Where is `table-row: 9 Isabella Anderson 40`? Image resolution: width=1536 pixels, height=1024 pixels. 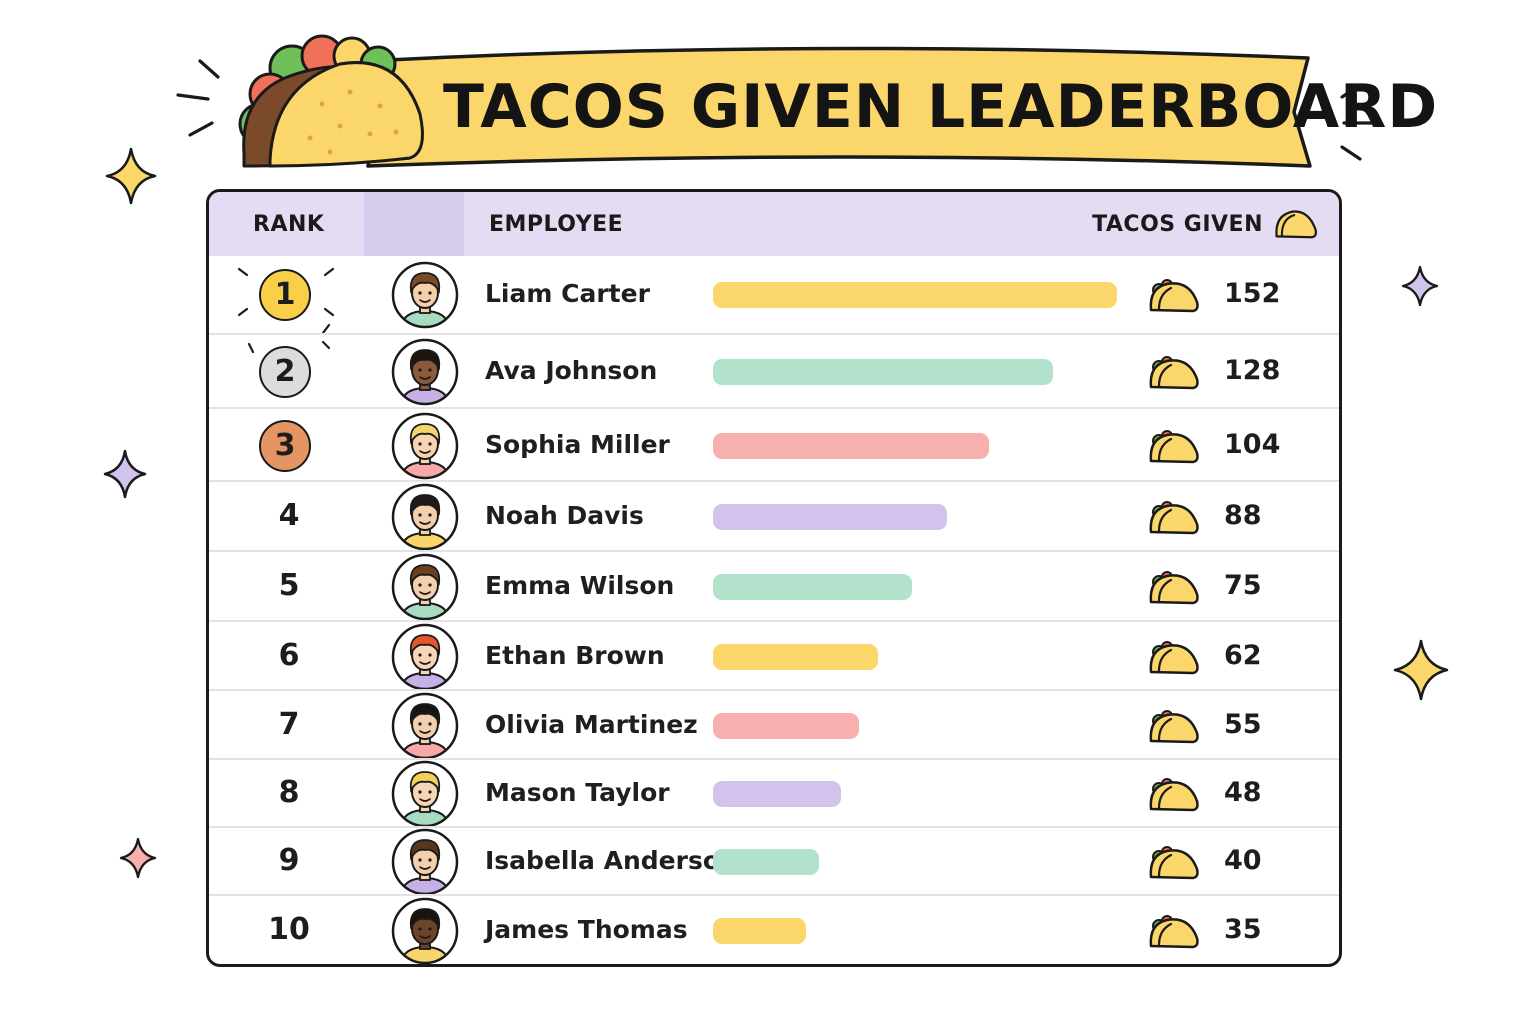
table-row: 9 Isabella Anderson 40 is located at coordinates (774, 861).